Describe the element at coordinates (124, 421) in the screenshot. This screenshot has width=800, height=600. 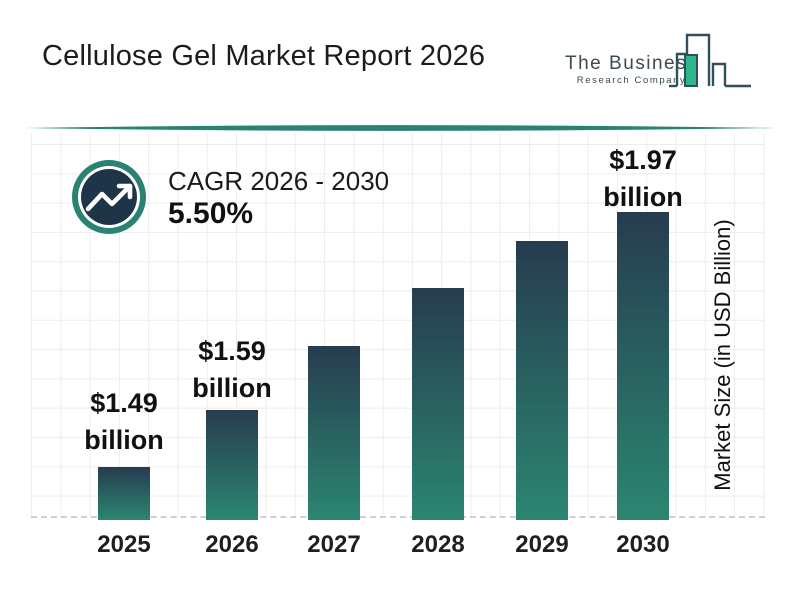
I see `value-label-2025: $1.49 billion` at that location.